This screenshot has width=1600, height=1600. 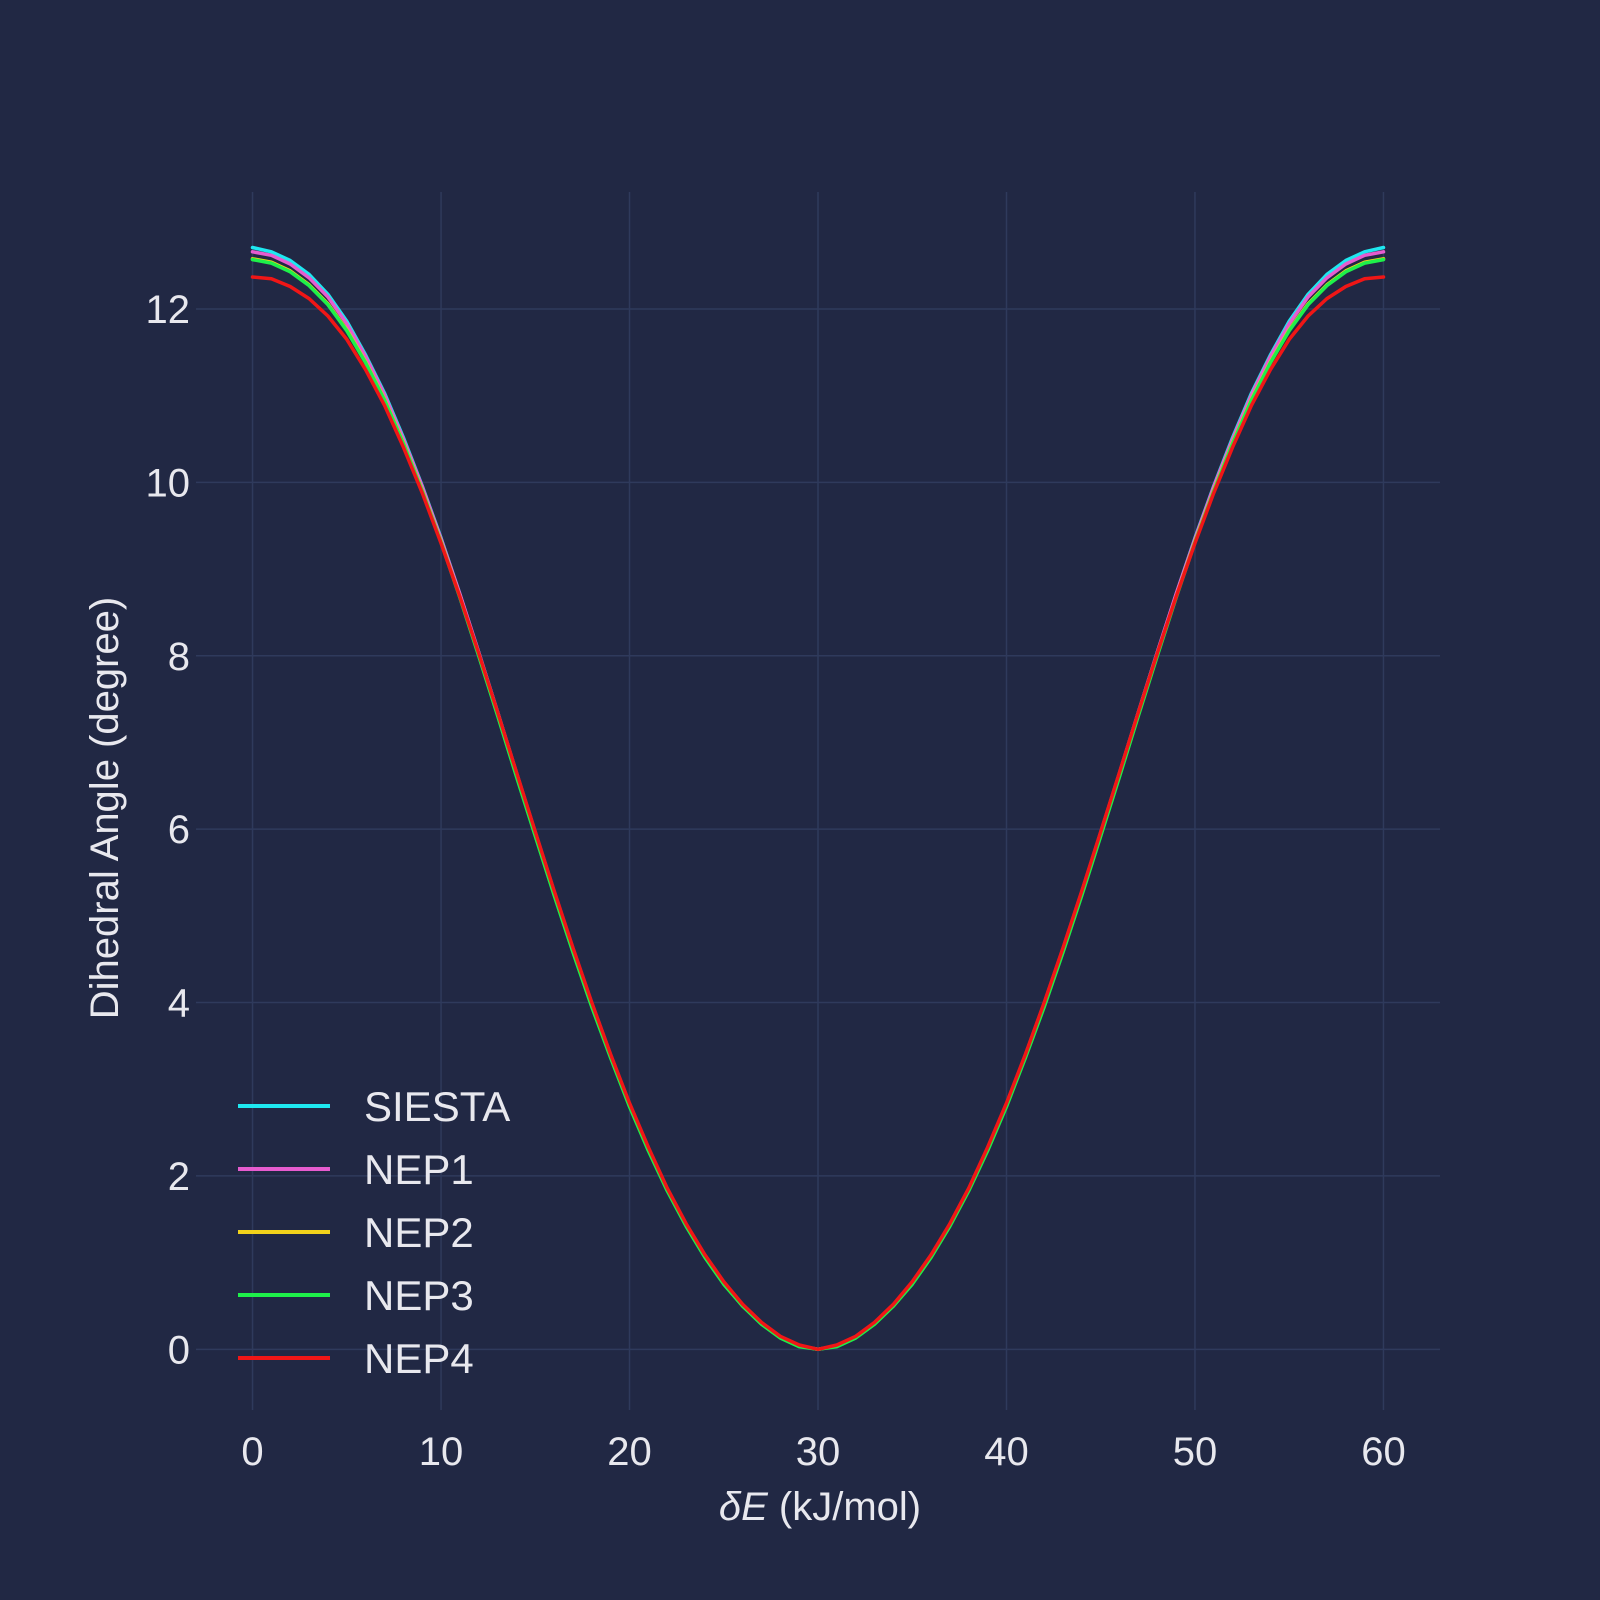 I want to click on legend-label-siesta: SIESTA, so click(x=437, y=1106).